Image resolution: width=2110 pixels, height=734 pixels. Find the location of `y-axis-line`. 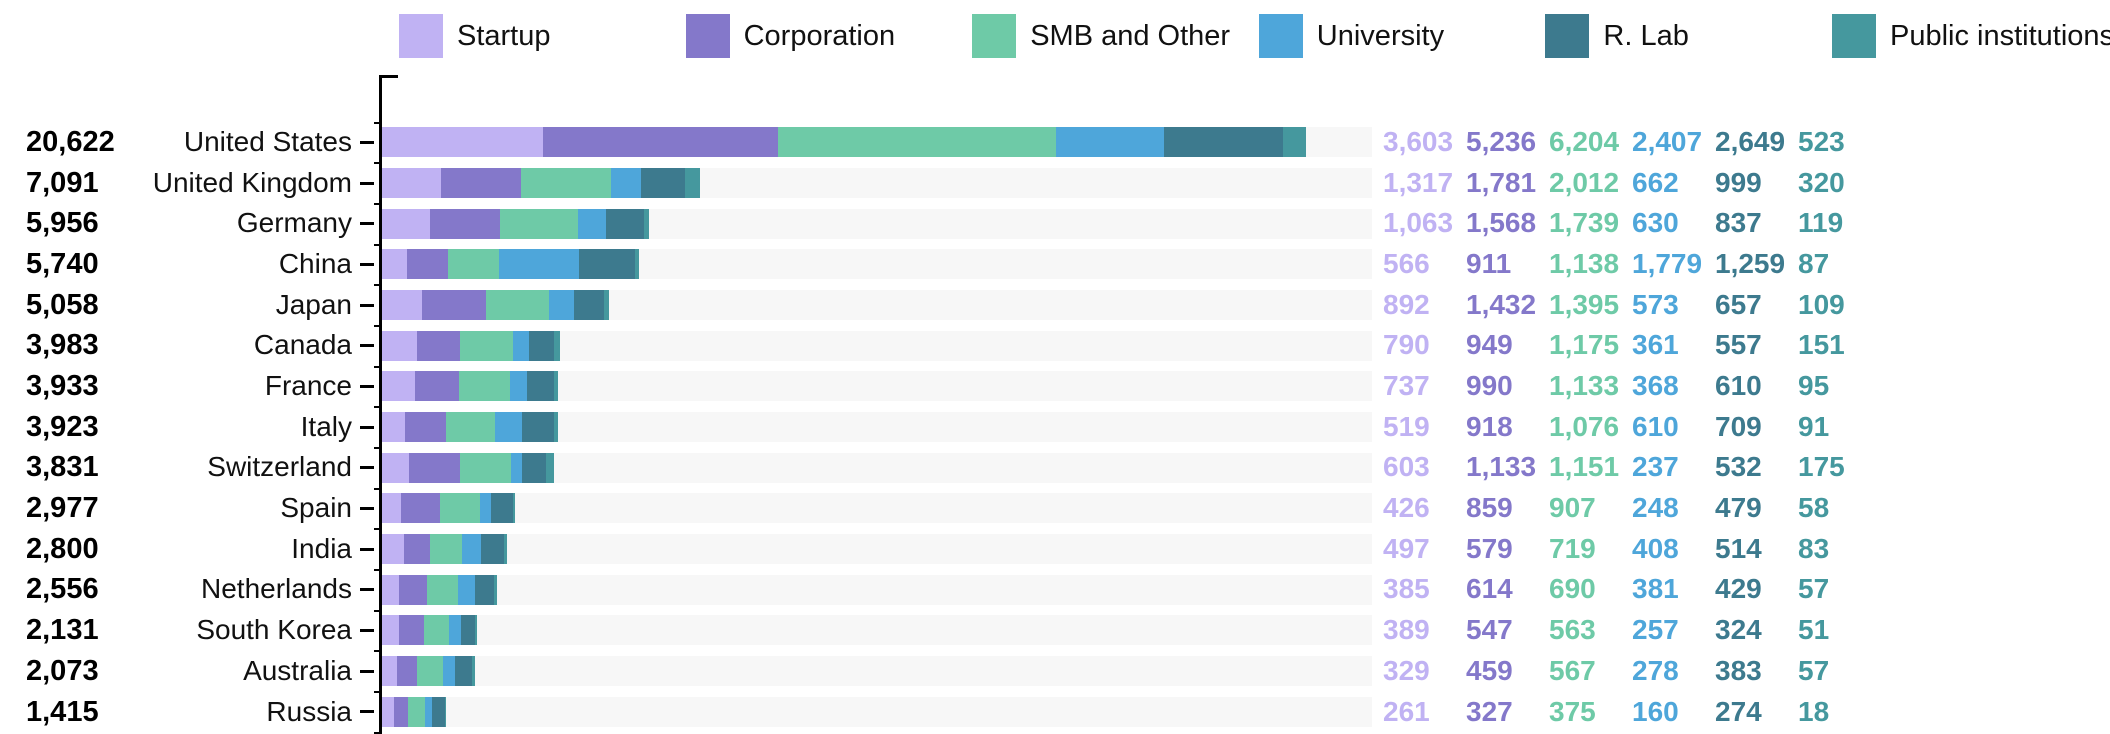

y-axis-line is located at coordinates (380, 403).